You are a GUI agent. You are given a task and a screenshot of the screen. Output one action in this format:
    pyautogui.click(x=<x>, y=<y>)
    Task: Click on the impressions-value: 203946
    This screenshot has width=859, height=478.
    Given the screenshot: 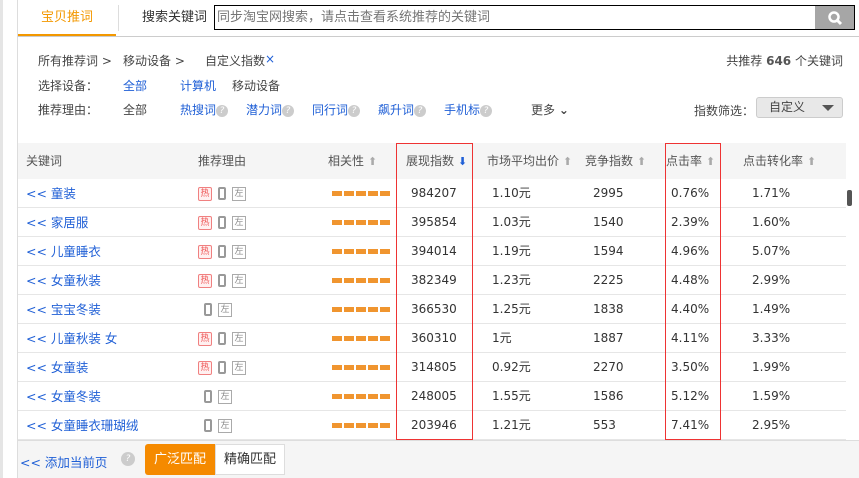 What is the action you would take?
    pyautogui.click(x=434, y=425)
    